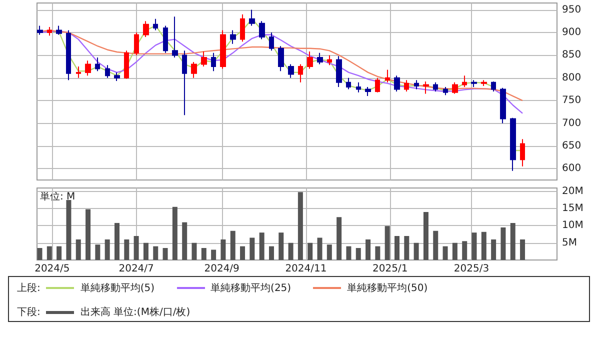 Image resolution: width=600 pixels, height=344 pixels. I want to click on x-tick-label: 2025/3, so click(472, 269).